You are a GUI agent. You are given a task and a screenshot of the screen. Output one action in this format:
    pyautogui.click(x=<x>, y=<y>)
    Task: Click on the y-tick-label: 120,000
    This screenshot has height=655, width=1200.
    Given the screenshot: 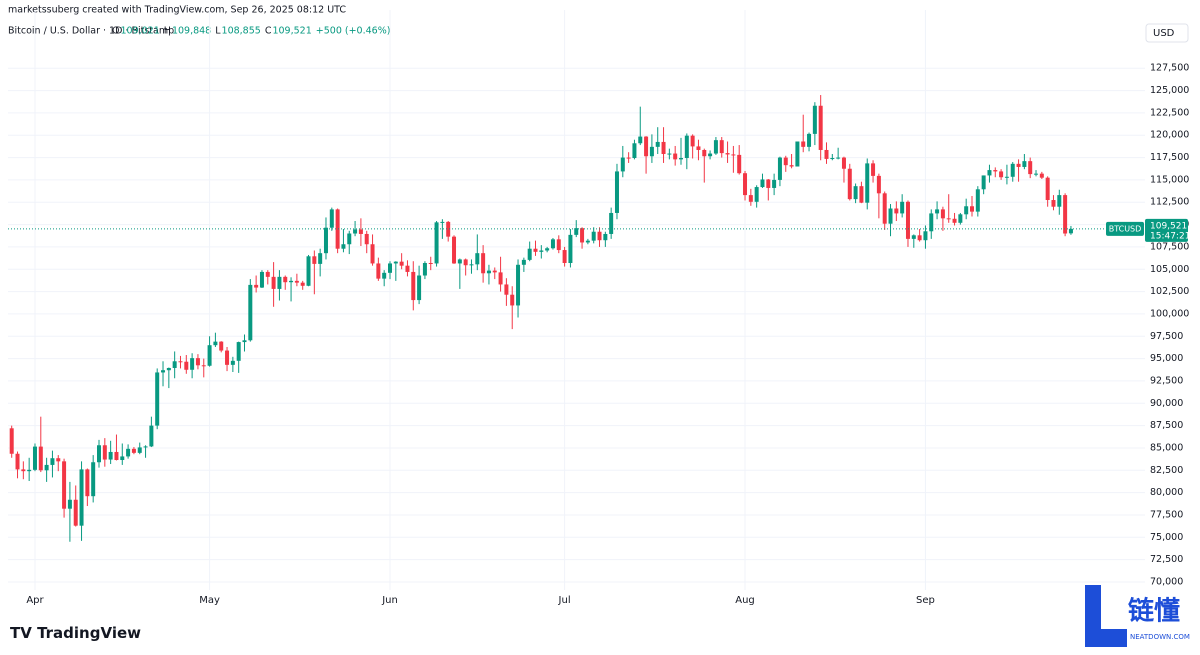 What is the action you would take?
    pyautogui.click(x=1169, y=135)
    